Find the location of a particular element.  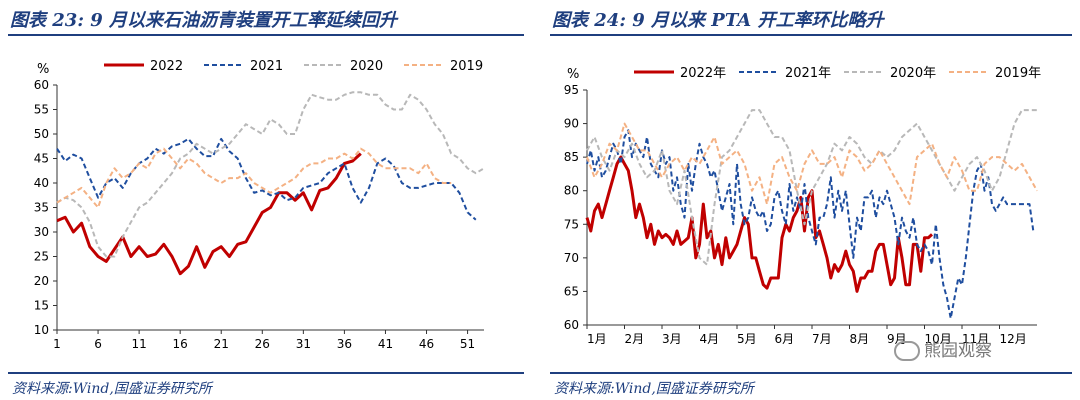

x-tick-label: 11 is located at coordinates (138, 344).